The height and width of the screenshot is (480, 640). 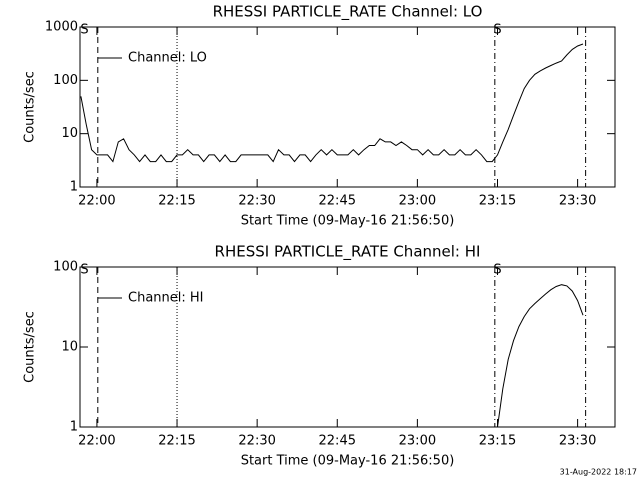 What do you see at coordinates (348, 252) in the screenshot?
I see `chart-title: RHESSI PARTICLE_RATE Channel: HI` at bounding box center [348, 252].